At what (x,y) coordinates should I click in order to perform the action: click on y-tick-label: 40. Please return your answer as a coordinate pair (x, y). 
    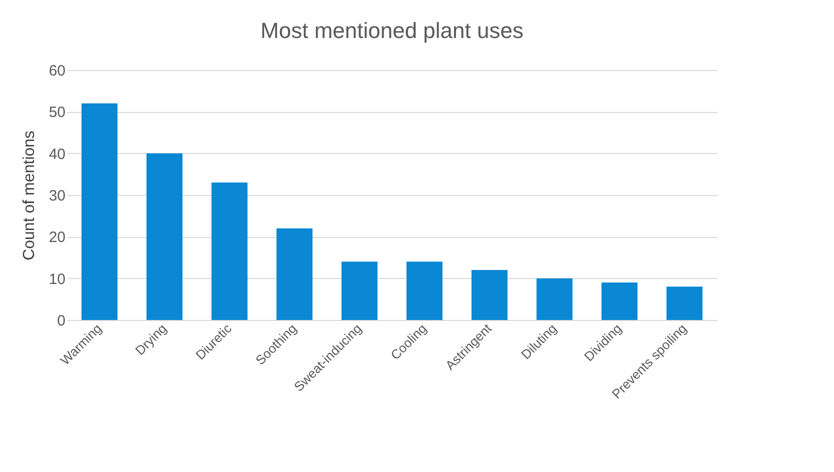
    Looking at the image, I should click on (57, 154).